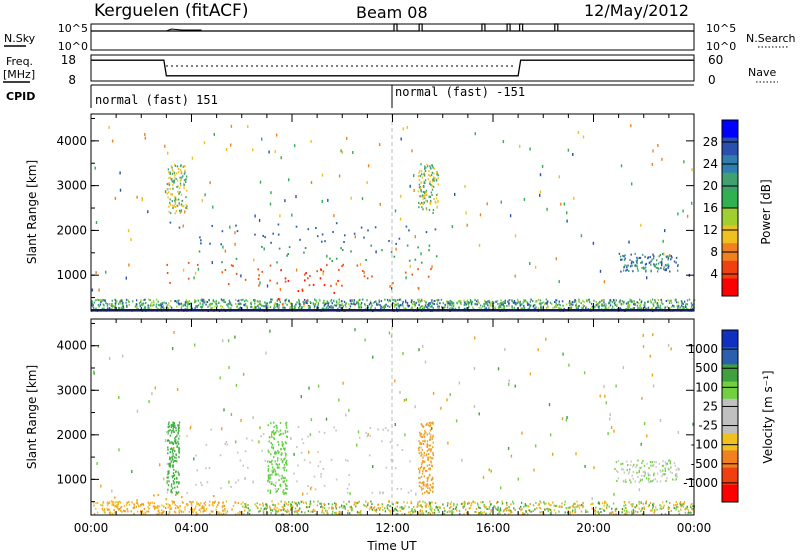  I want to click on colorbar-tick-label: 100, so click(706, 387).